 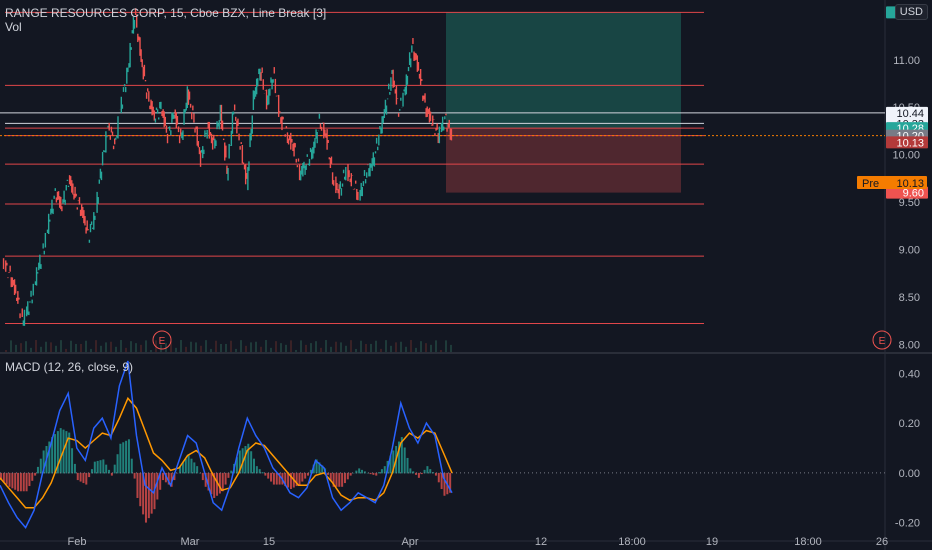 I want to click on price-label: 10.44, so click(x=910, y=114).